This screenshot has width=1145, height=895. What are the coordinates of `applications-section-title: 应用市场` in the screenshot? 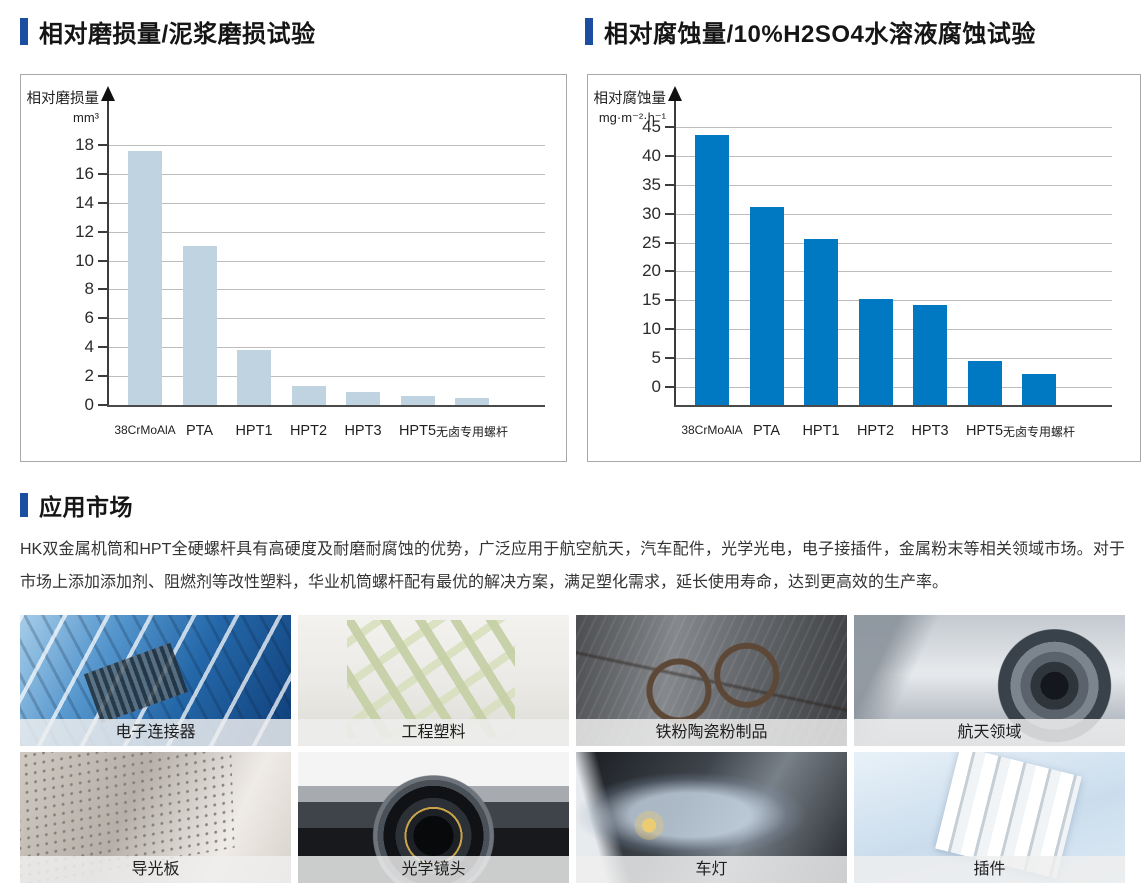 It's located at (86, 507).